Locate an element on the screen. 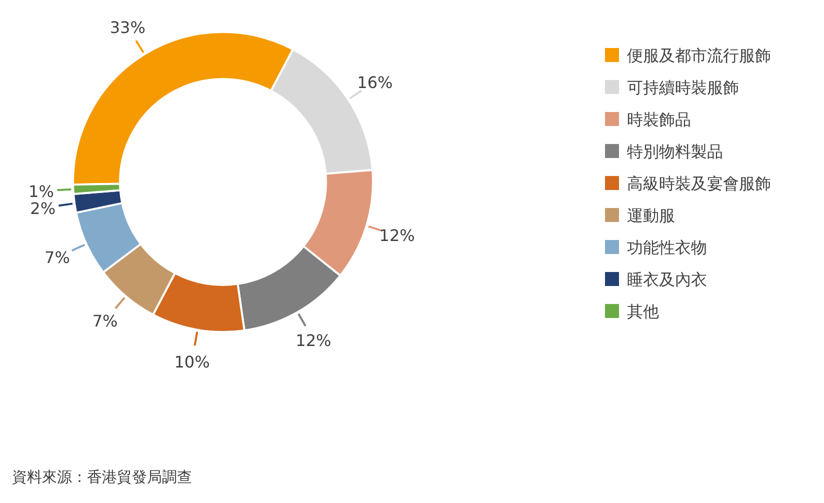 This screenshot has height=503, width=824. legend-label: 可持續時裝服飾 is located at coordinates (683, 87).